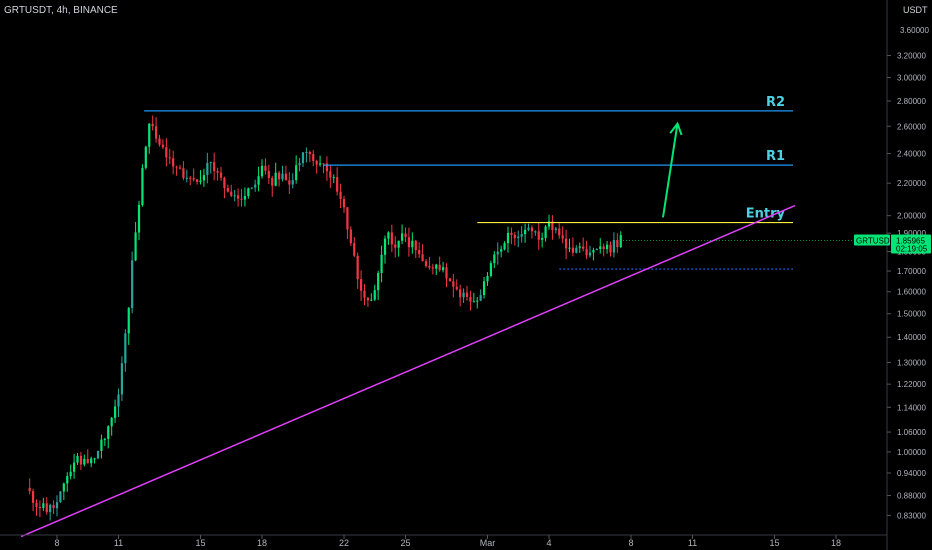 This screenshot has height=550, width=932. Describe the element at coordinates (911, 384) in the screenshot. I see `y-tick-label: 1.22000` at that location.